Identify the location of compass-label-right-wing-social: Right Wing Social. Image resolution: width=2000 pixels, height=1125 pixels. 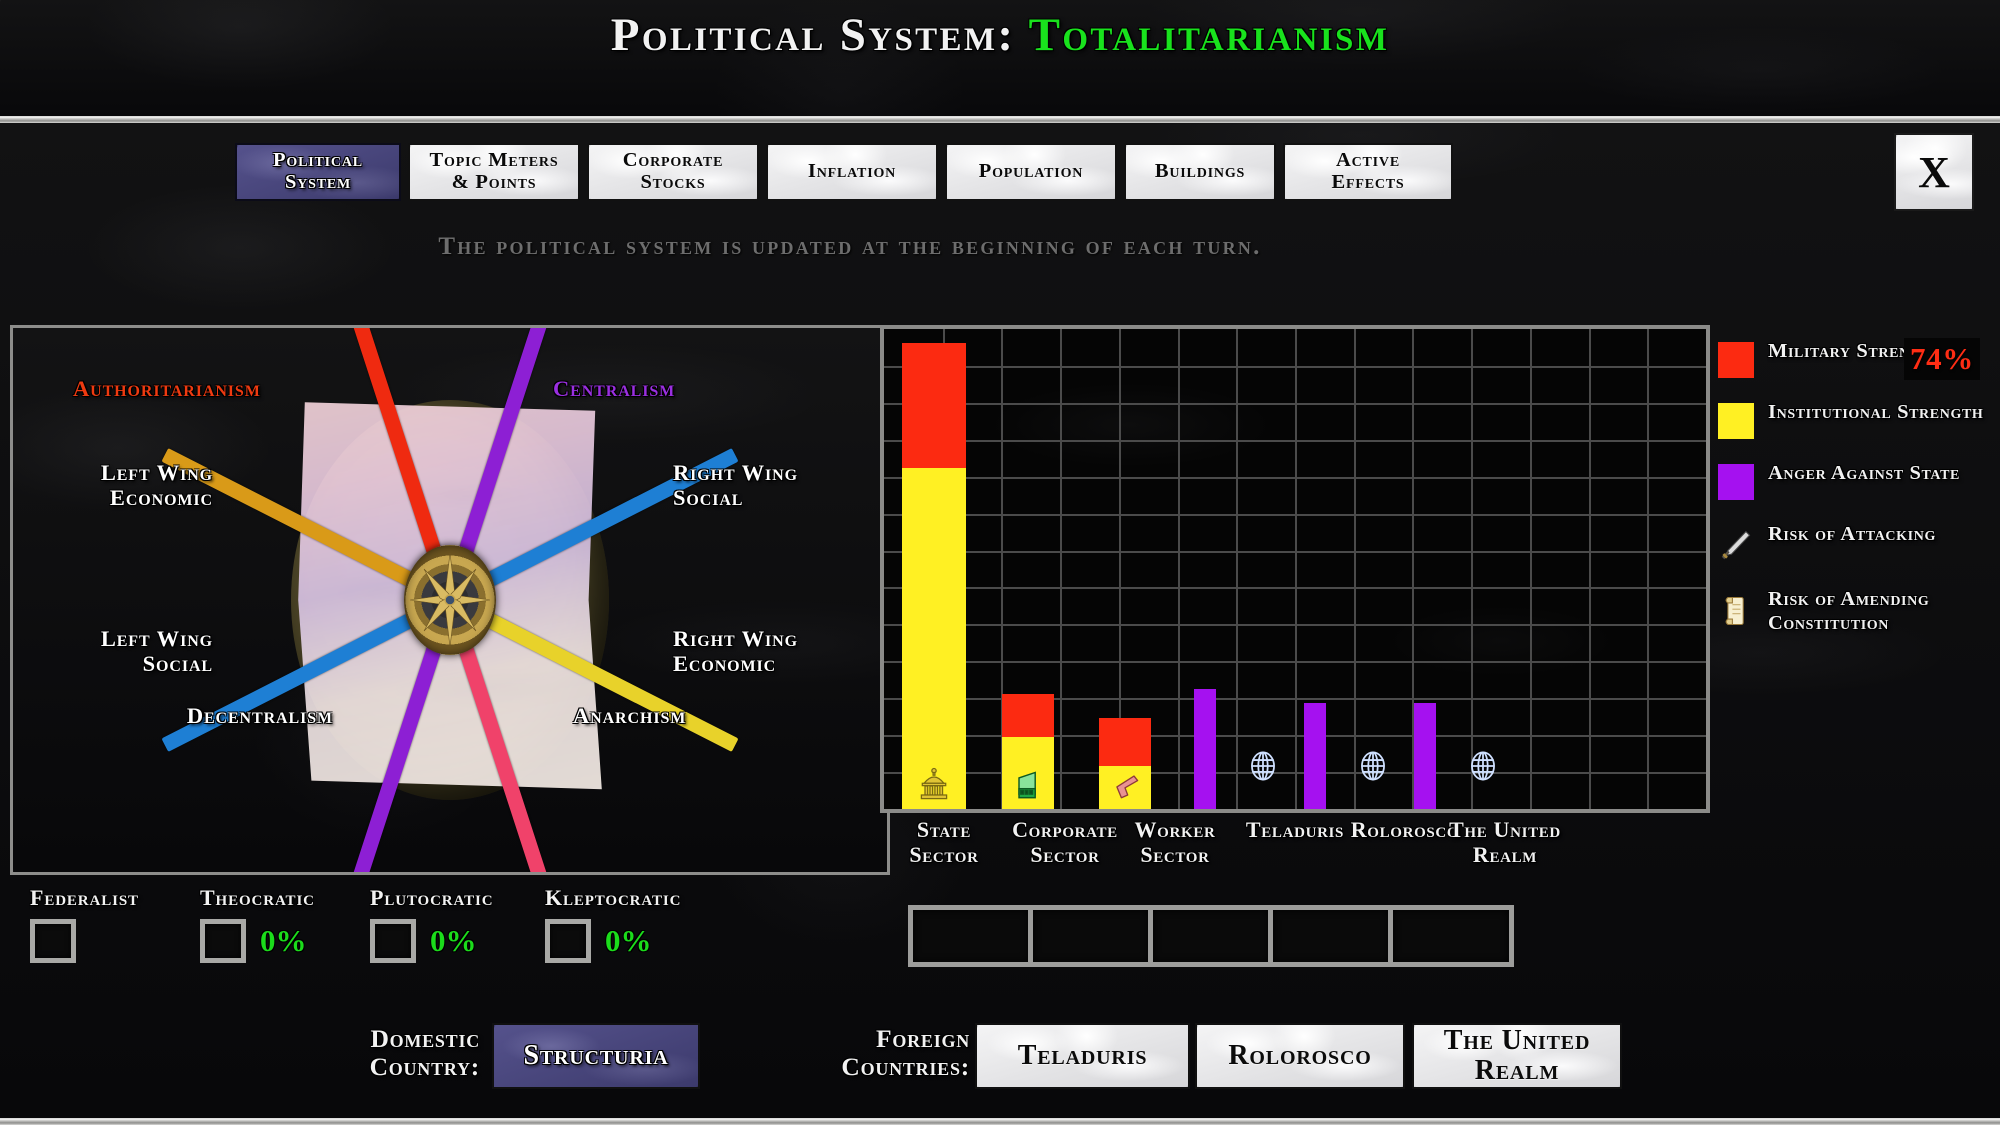
(735, 485).